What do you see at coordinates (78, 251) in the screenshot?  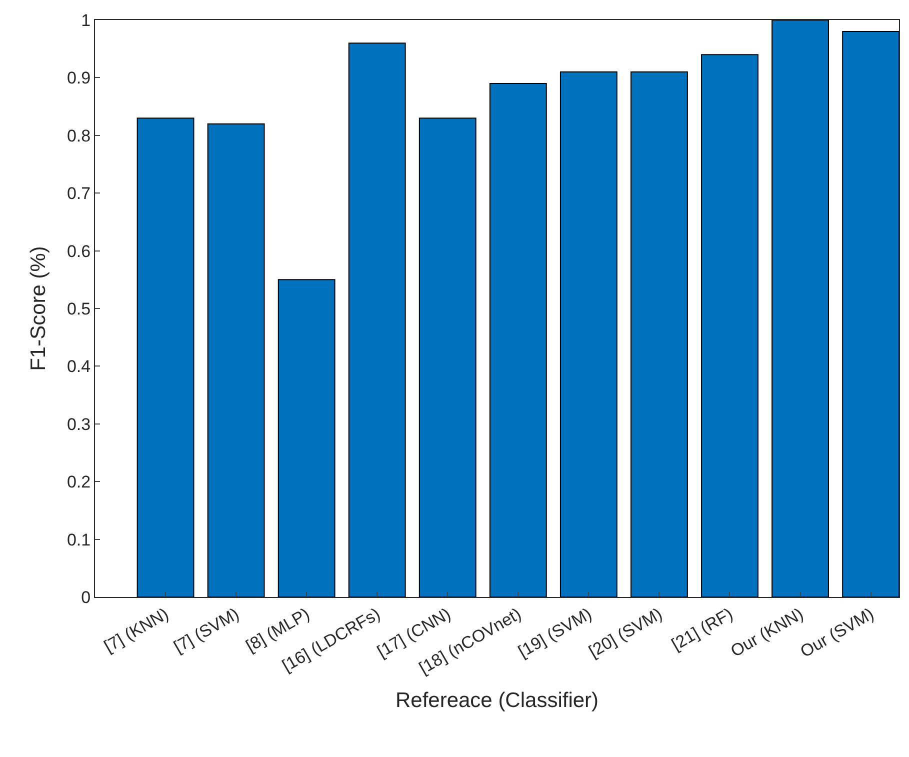 I see `y-tick-label: 0.6` at bounding box center [78, 251].